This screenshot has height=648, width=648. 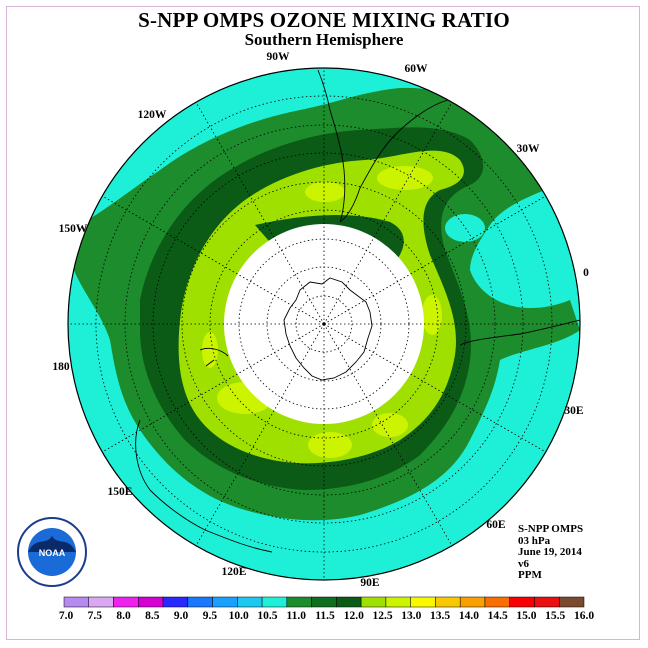 What do you see at coordinates (465, 228) in the screenshot?
I see `cyan-island` at bounding box center [465, 228].